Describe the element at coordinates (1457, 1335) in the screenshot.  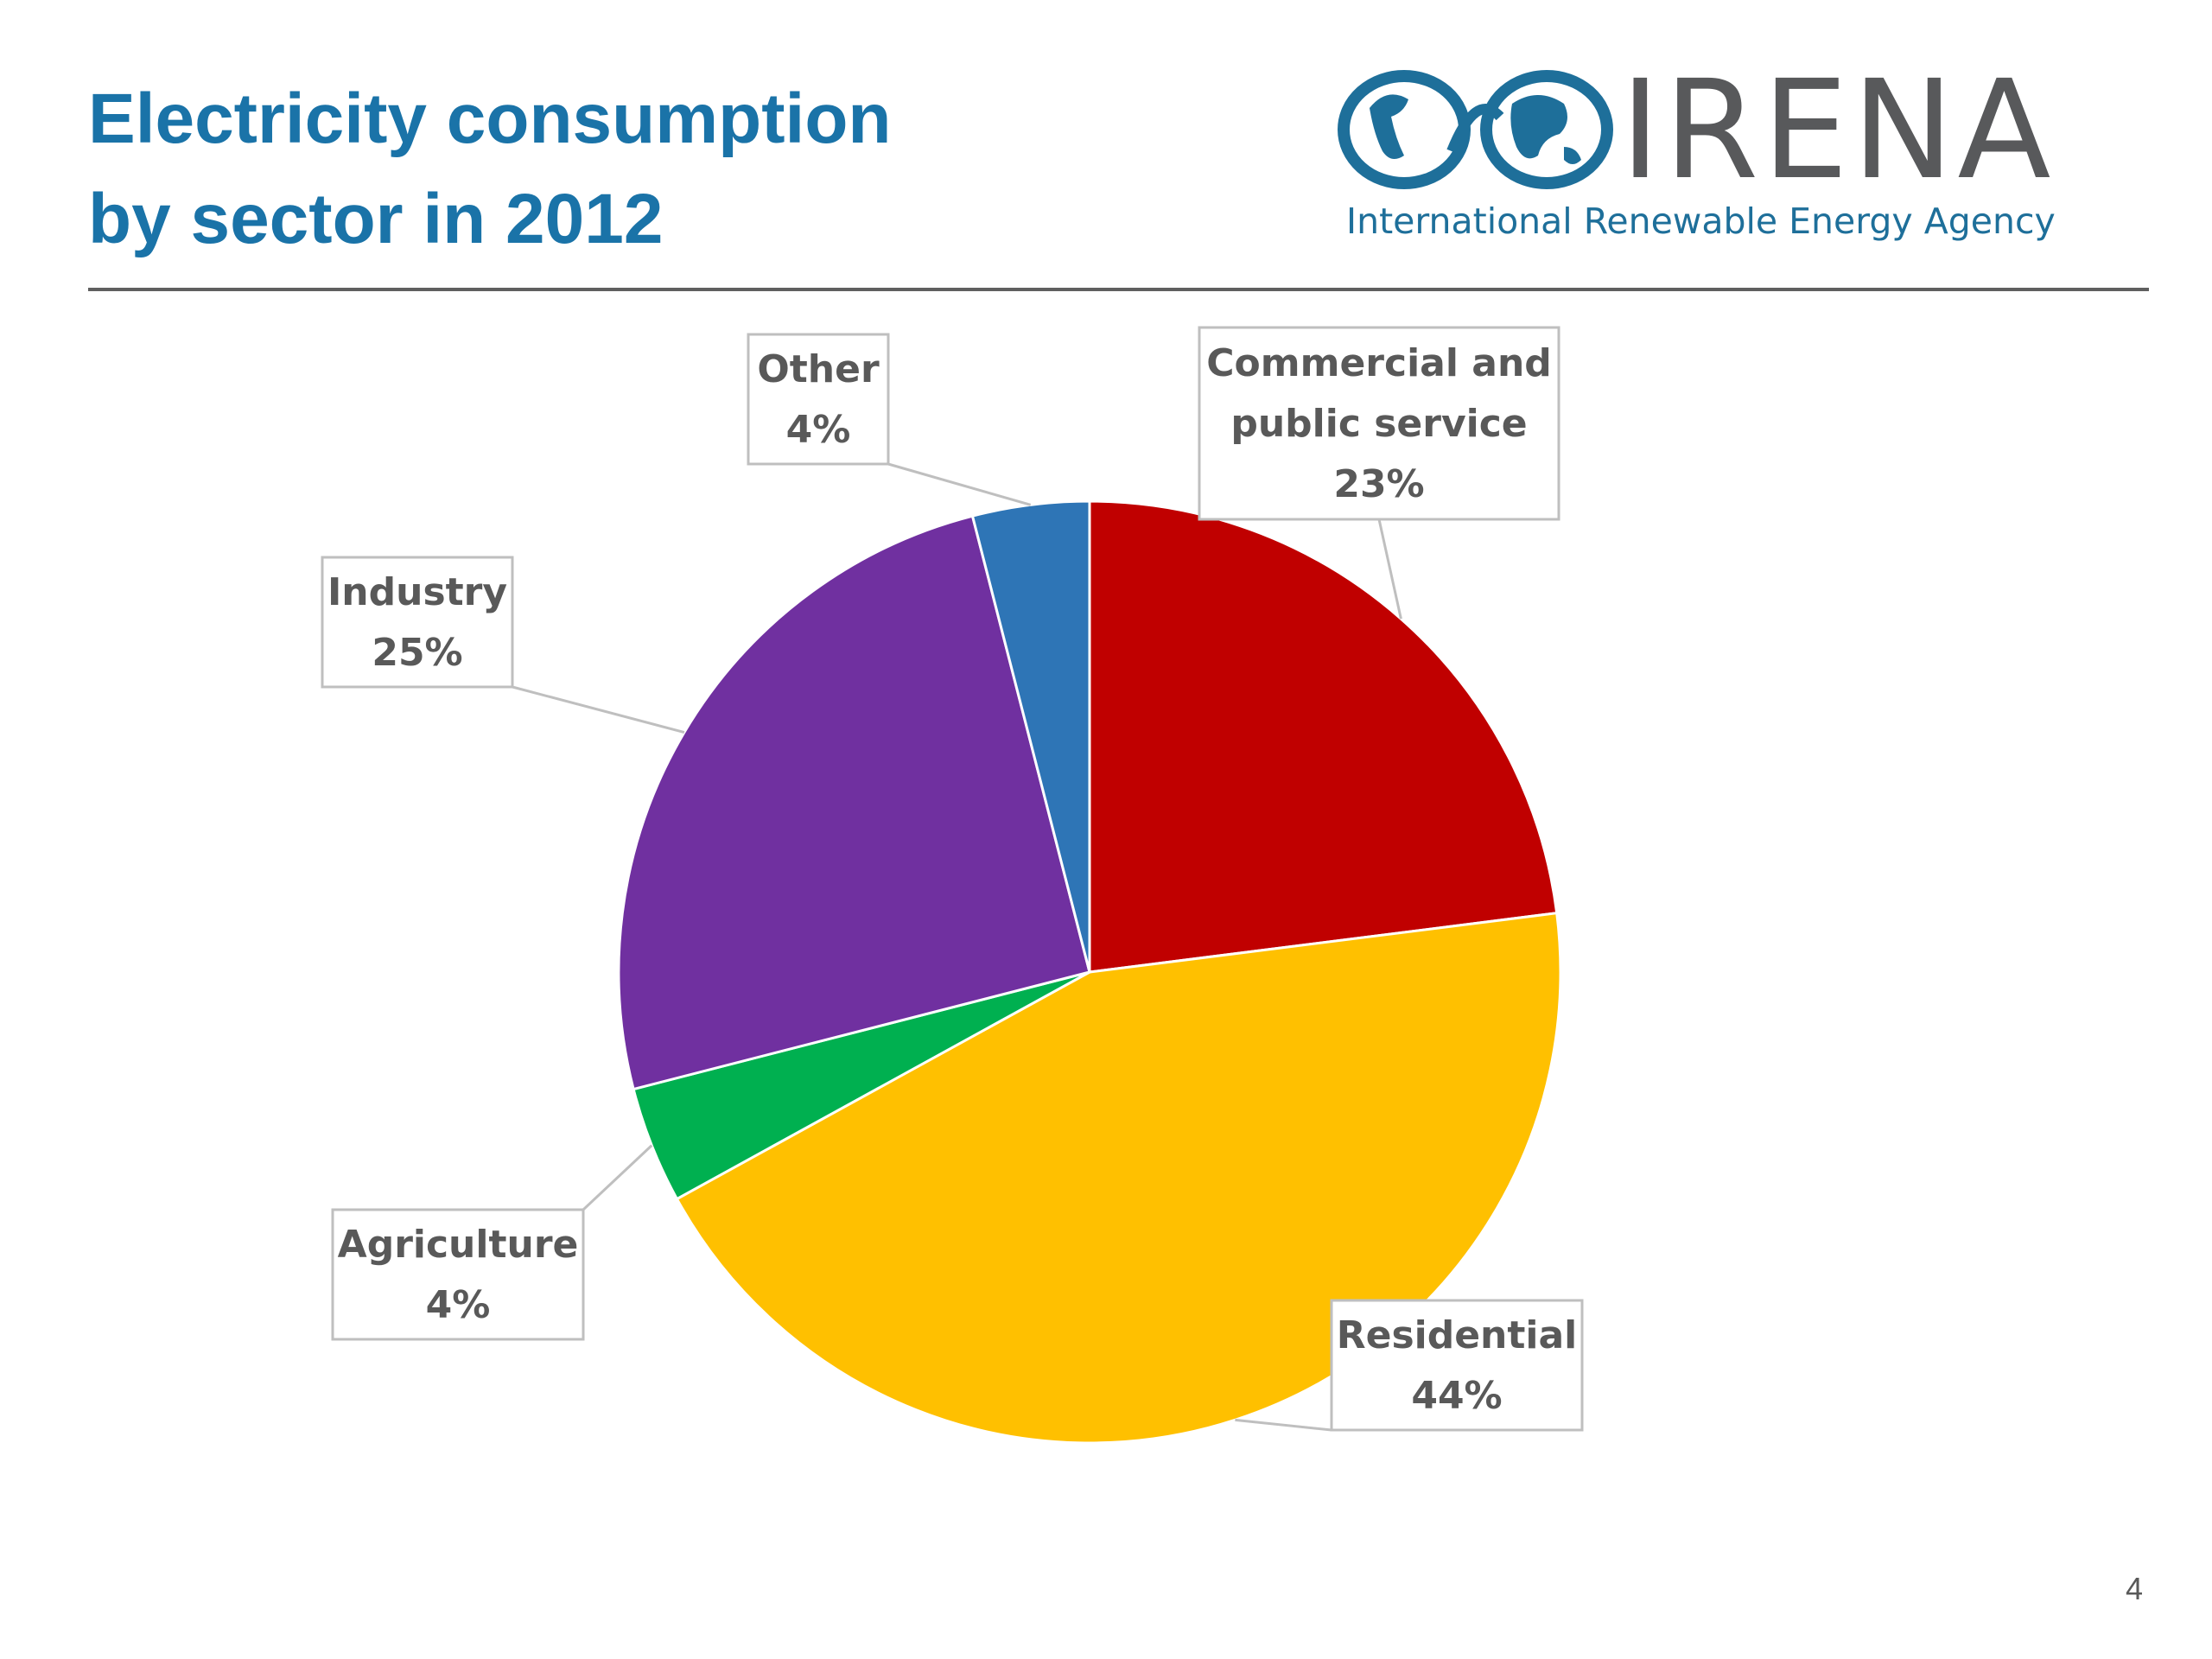
I see `data-label-category: Residential` at that location.